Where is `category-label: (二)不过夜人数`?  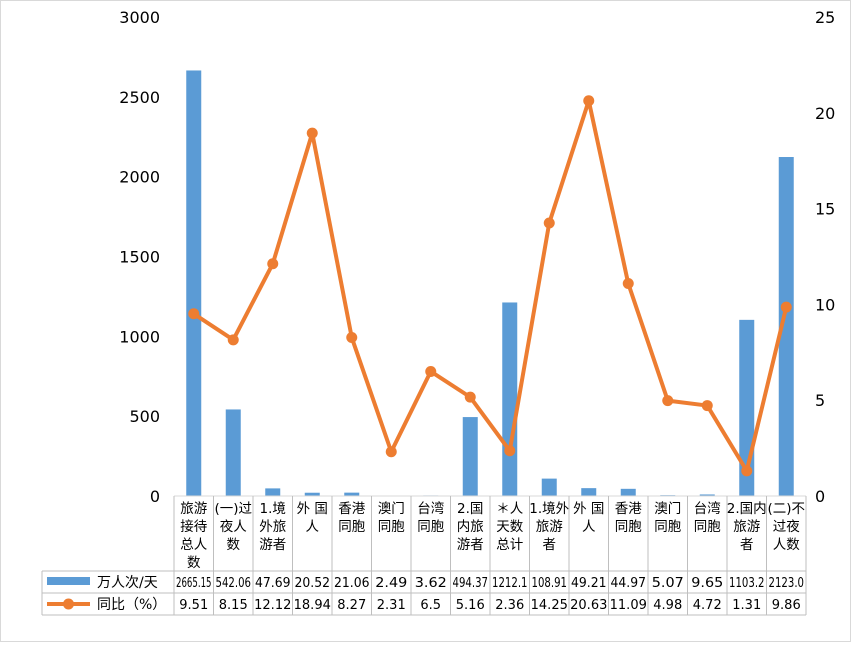 category-label: (二)不过夜人数 is located at coordinates (786, 527).